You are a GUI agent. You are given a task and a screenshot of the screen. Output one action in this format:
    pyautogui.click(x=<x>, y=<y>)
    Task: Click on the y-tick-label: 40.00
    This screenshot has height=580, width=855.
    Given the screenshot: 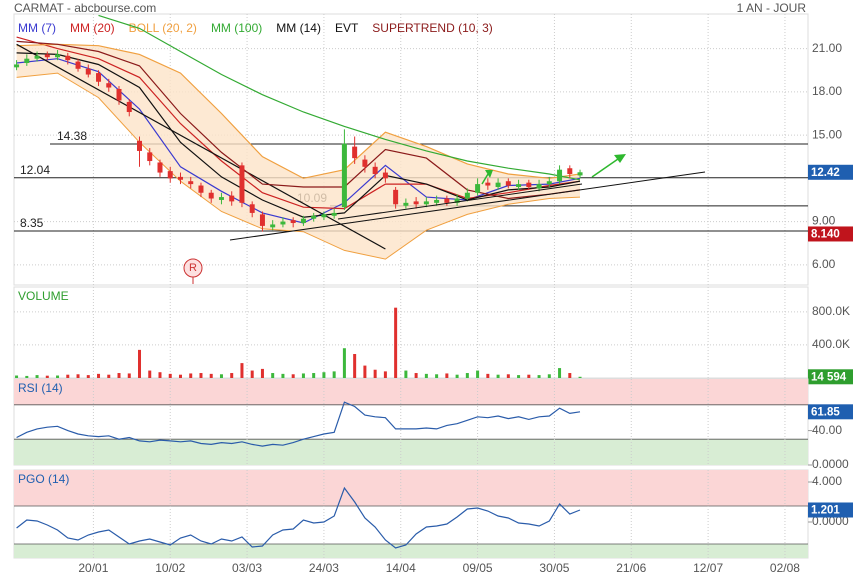 What is the action you would take?
    pyautogui.click(x=827, y=430)
    